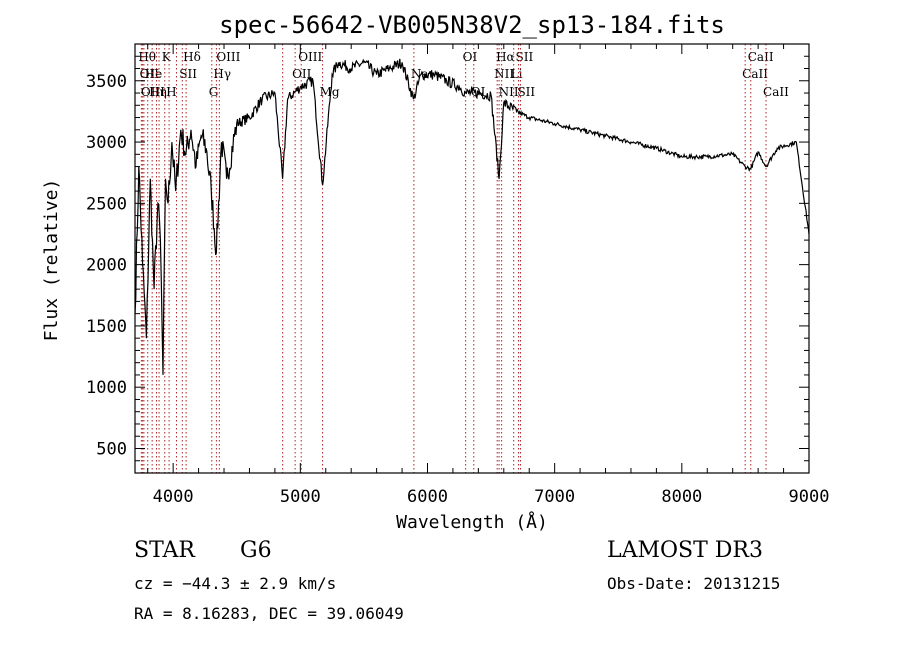 The image size is (900, 649). What do you see at coordinates (470, 57) in the screenshot?
I see `line-label: OI` at bounding box center [470, 57].